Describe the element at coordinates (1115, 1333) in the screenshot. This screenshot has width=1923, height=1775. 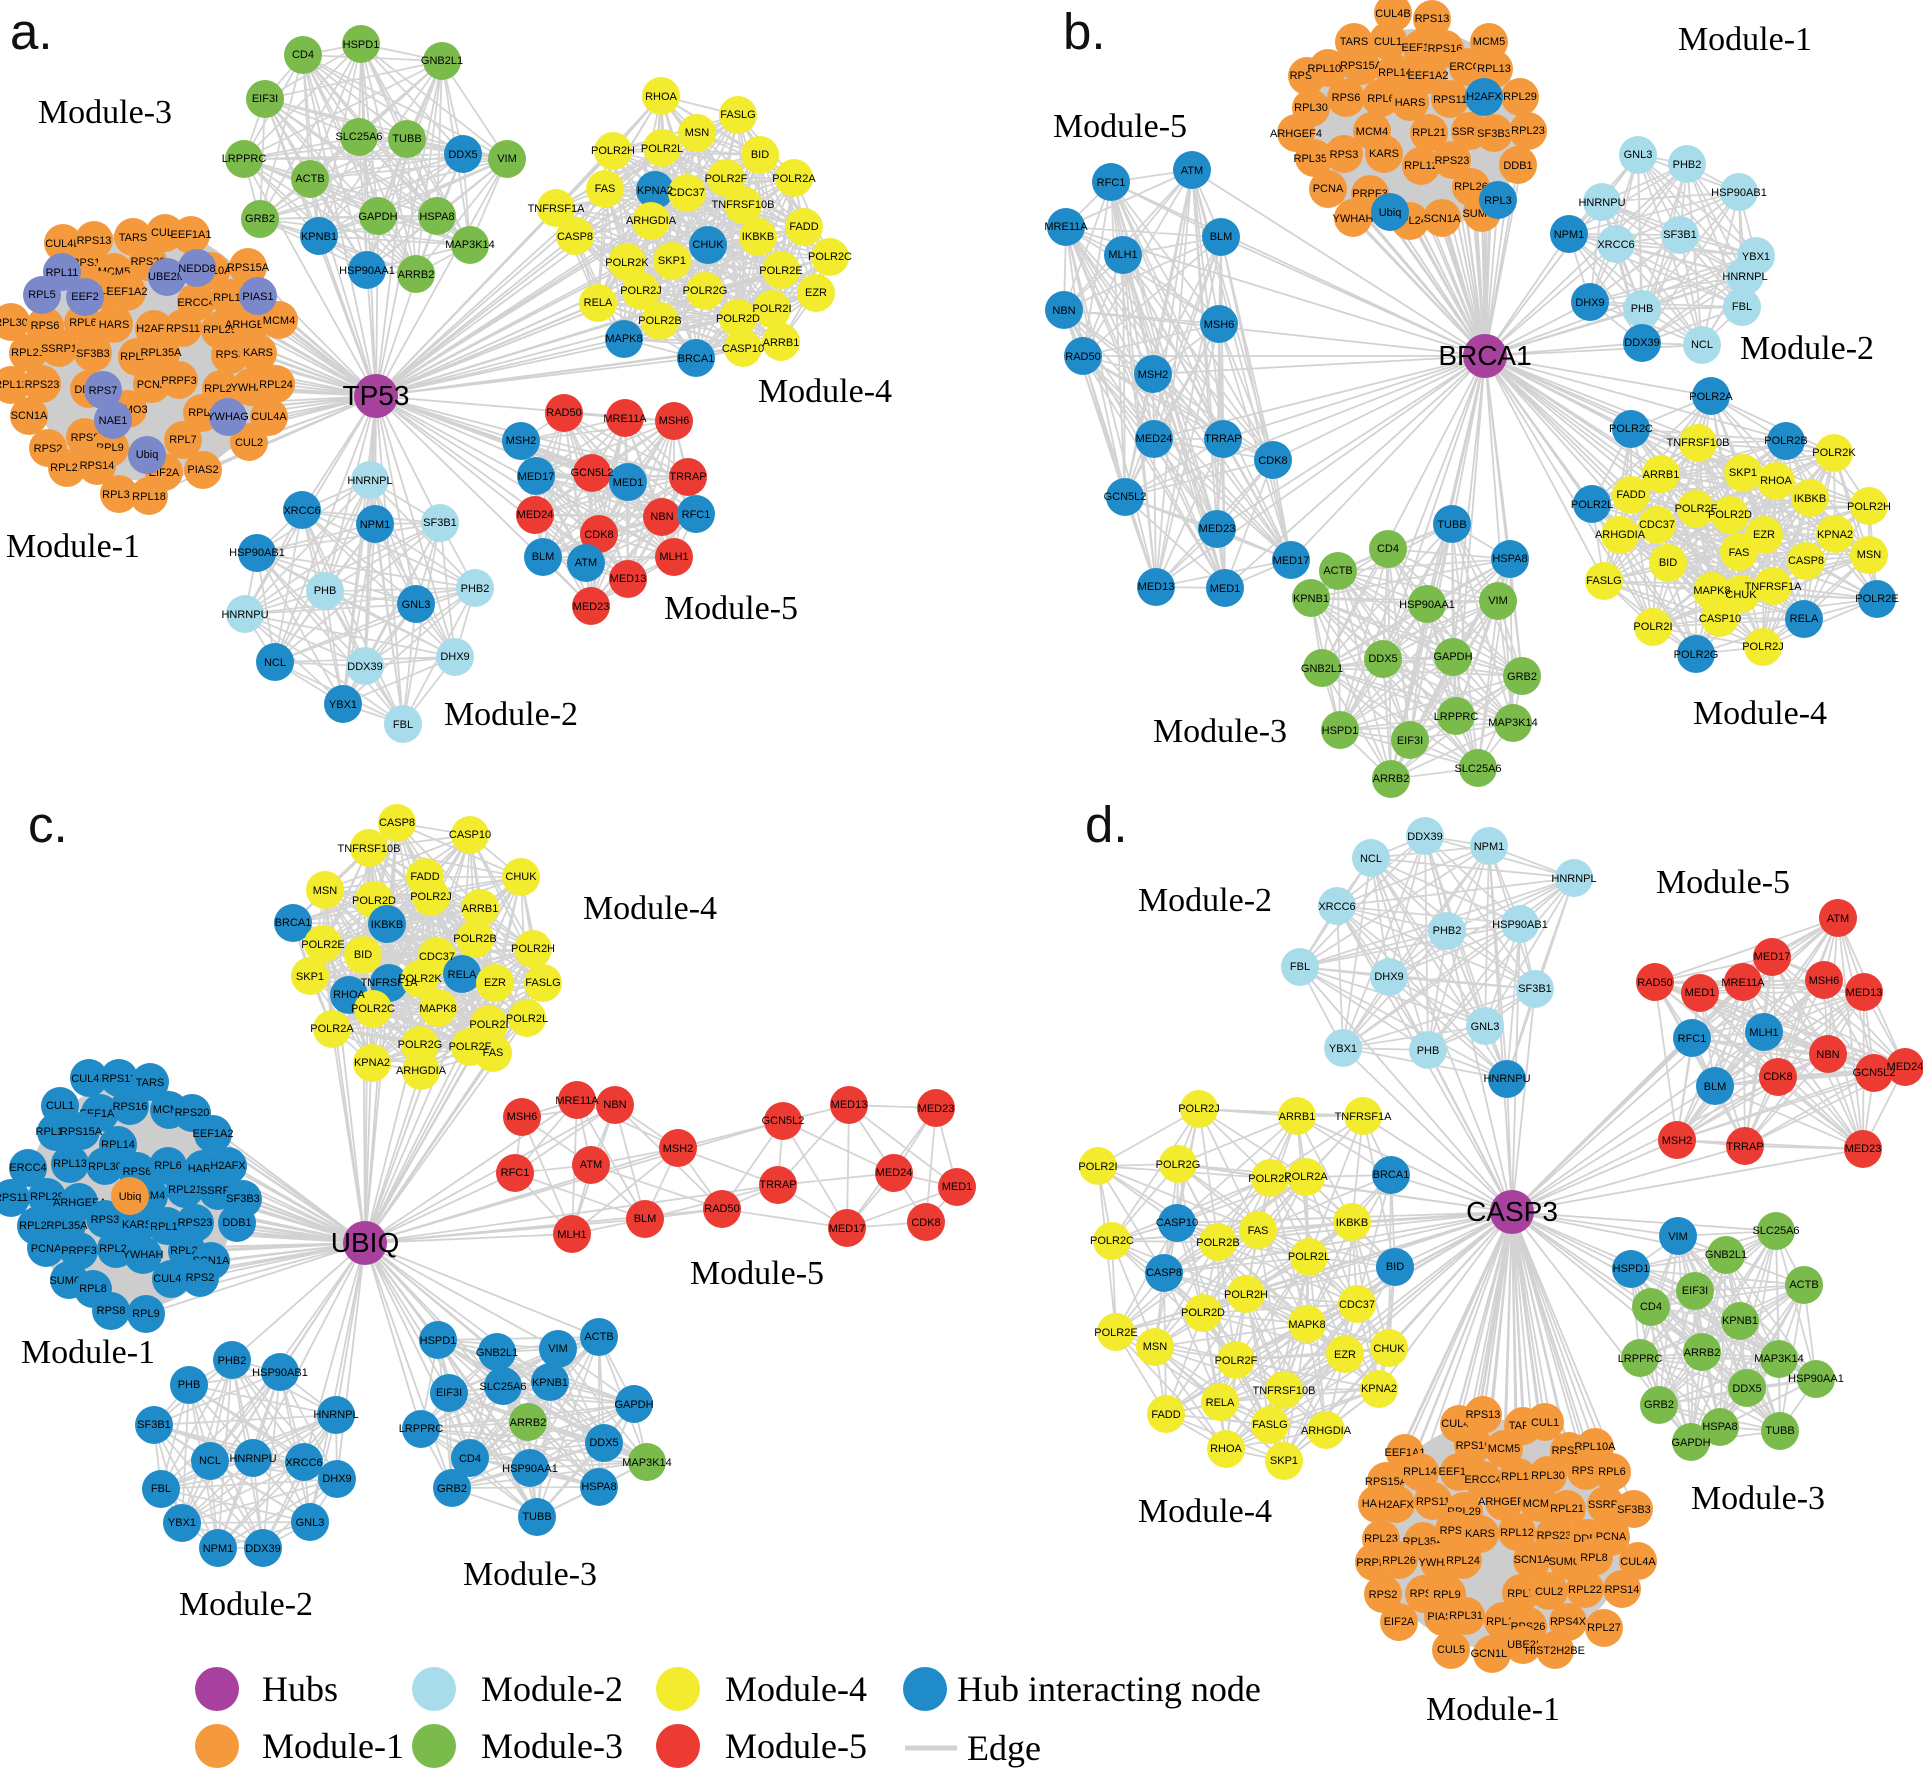
I see `svg-text: POLR2E` at that location.